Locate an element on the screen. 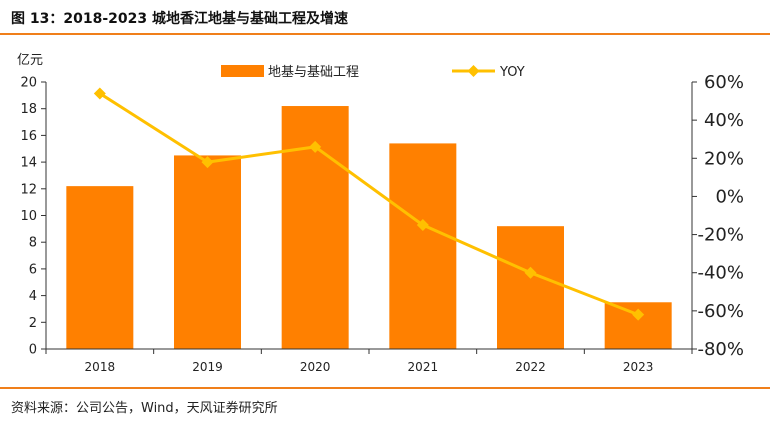  y-left-tick-label: 16 is located at coordinates (28, 136).